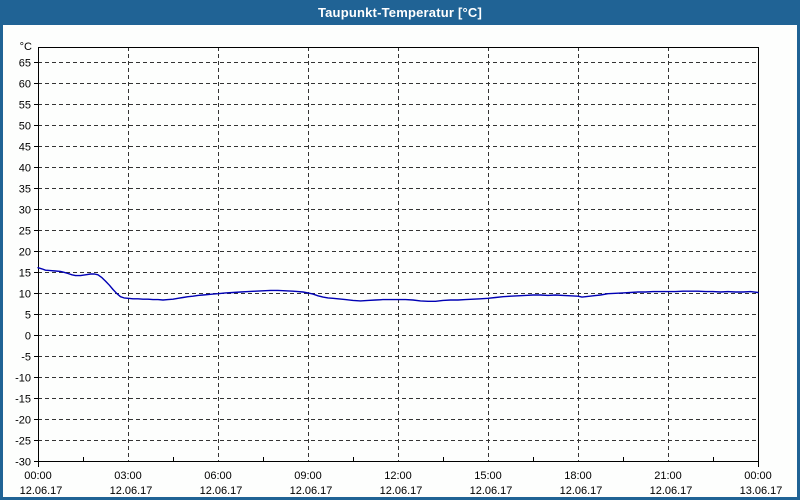 This screenshot has height=500, width=800. I want to click on window-title: Taupunkt-Temperatur [°C], so click(400, 12).